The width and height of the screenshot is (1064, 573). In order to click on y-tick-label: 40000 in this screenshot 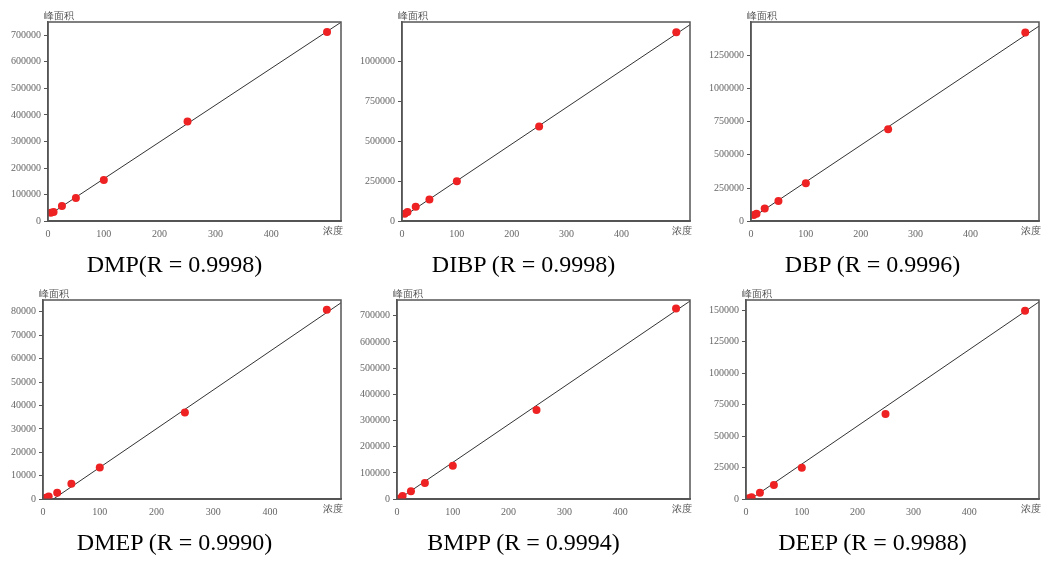, I will do `click(23, 405)`.